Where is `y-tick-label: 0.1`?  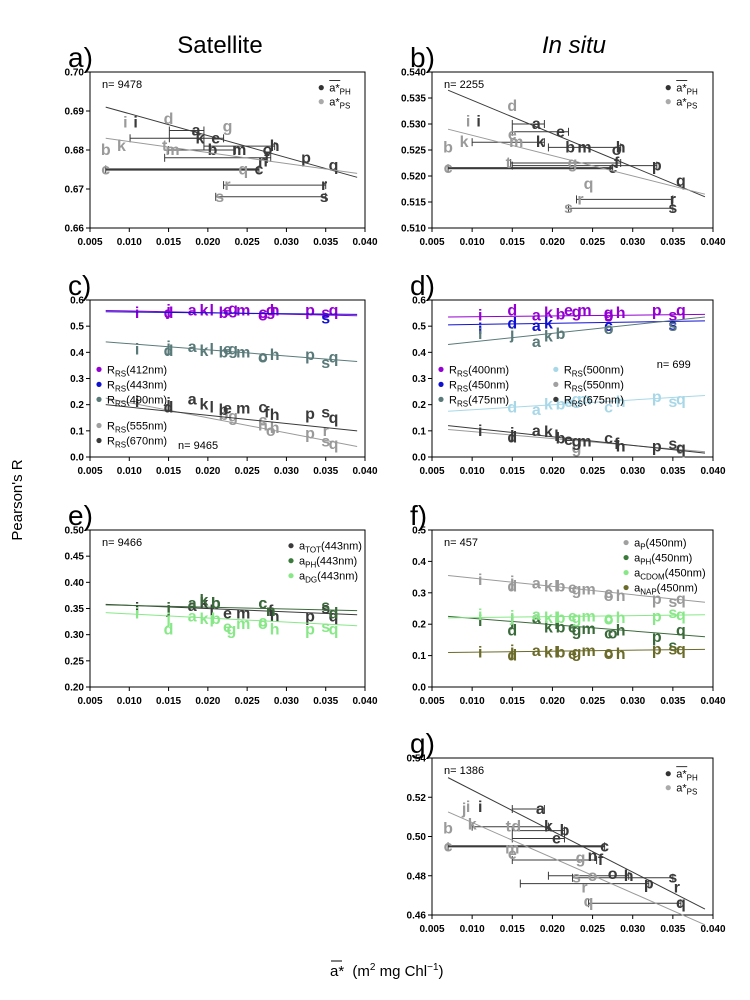
y-tick-label: 0.1 is located at coordinates (419, 656).